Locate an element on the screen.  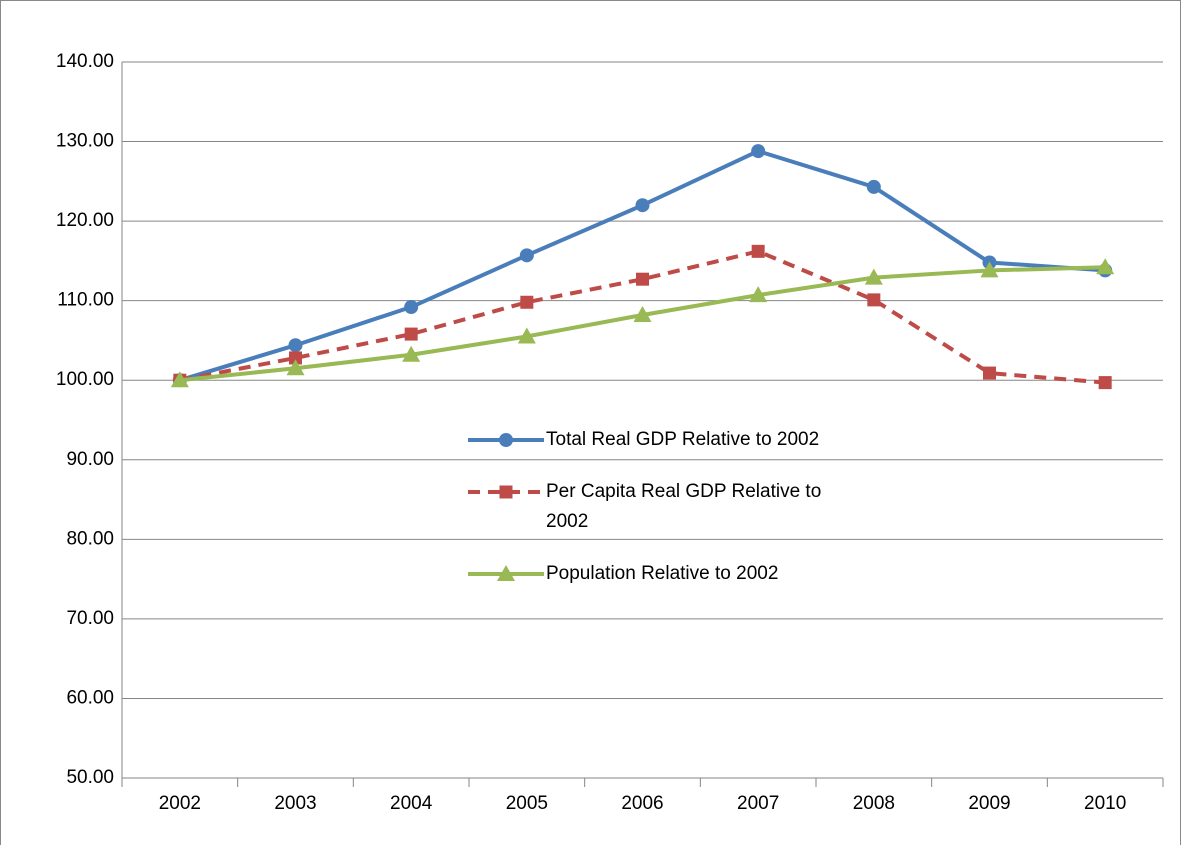
x-tick-label: 2008 is located at coordinates (874, 803).